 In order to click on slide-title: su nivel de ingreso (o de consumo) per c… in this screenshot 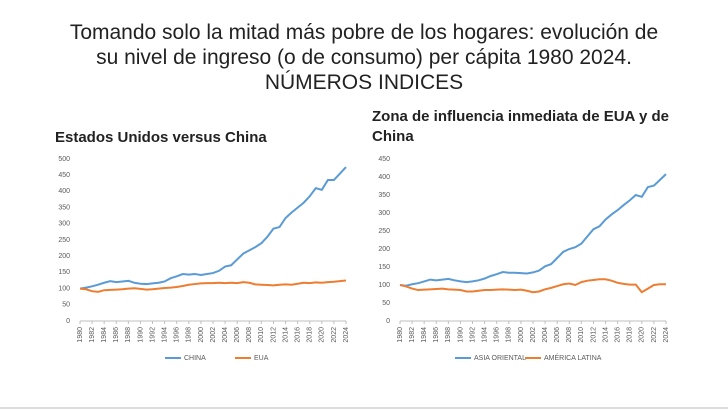, I will do `click(364, 57)`.